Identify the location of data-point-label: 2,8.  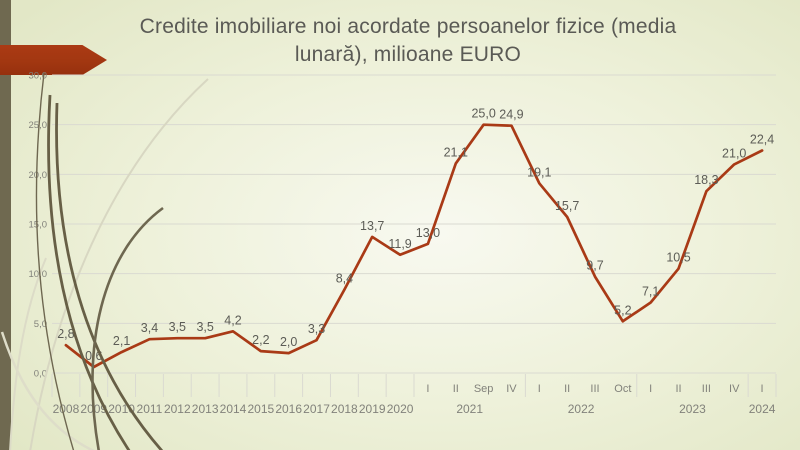
(65, 334).